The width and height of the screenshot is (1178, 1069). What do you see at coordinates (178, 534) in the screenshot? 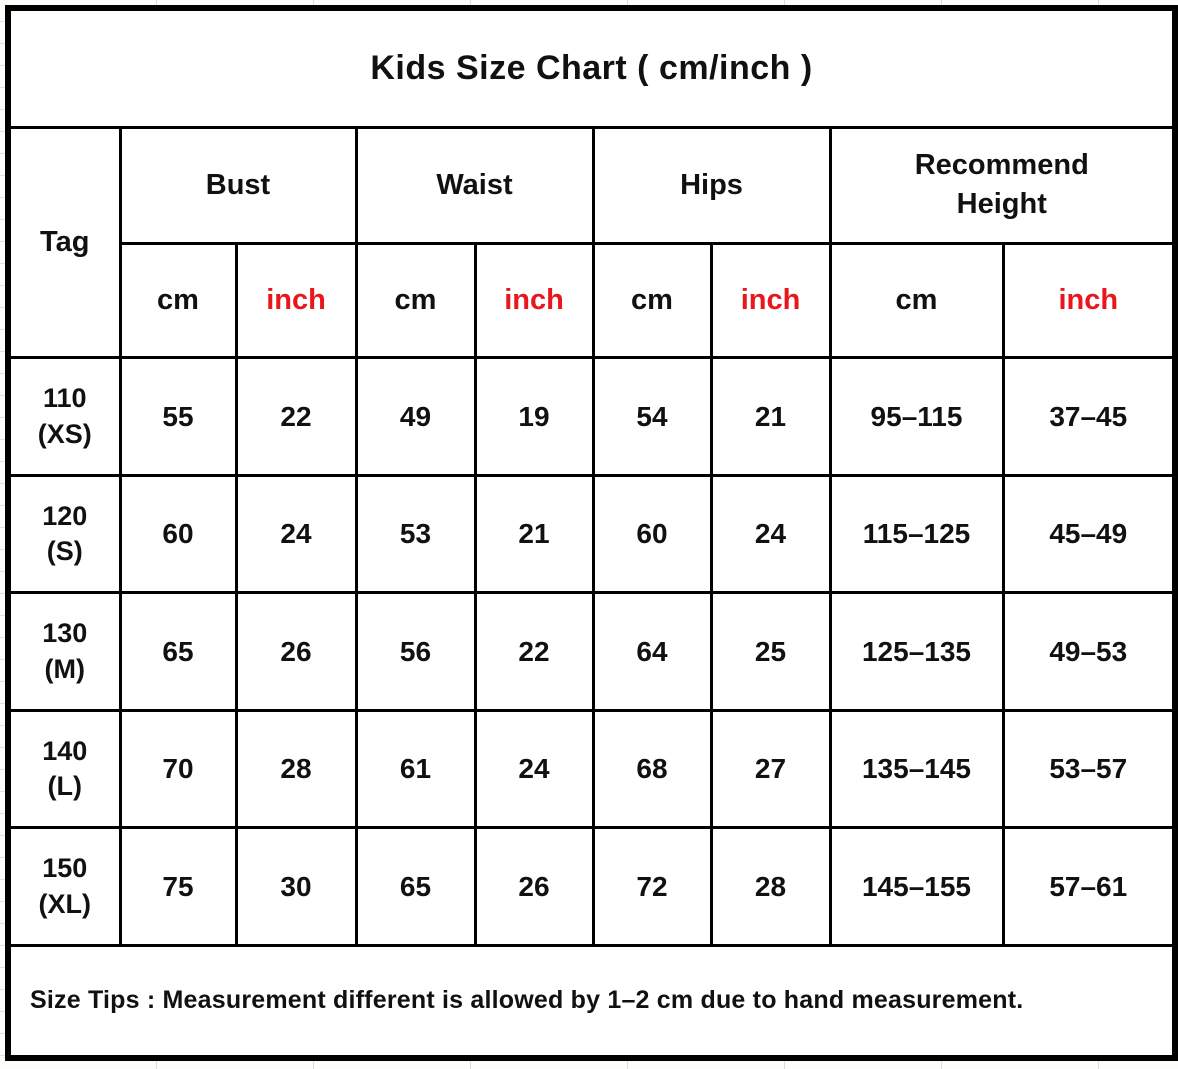
I see `bust-cm-value: 60` at bounding box center [178, 534].